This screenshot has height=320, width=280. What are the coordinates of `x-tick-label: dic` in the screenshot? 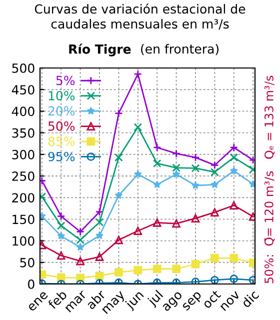 It's located at (250, 298).